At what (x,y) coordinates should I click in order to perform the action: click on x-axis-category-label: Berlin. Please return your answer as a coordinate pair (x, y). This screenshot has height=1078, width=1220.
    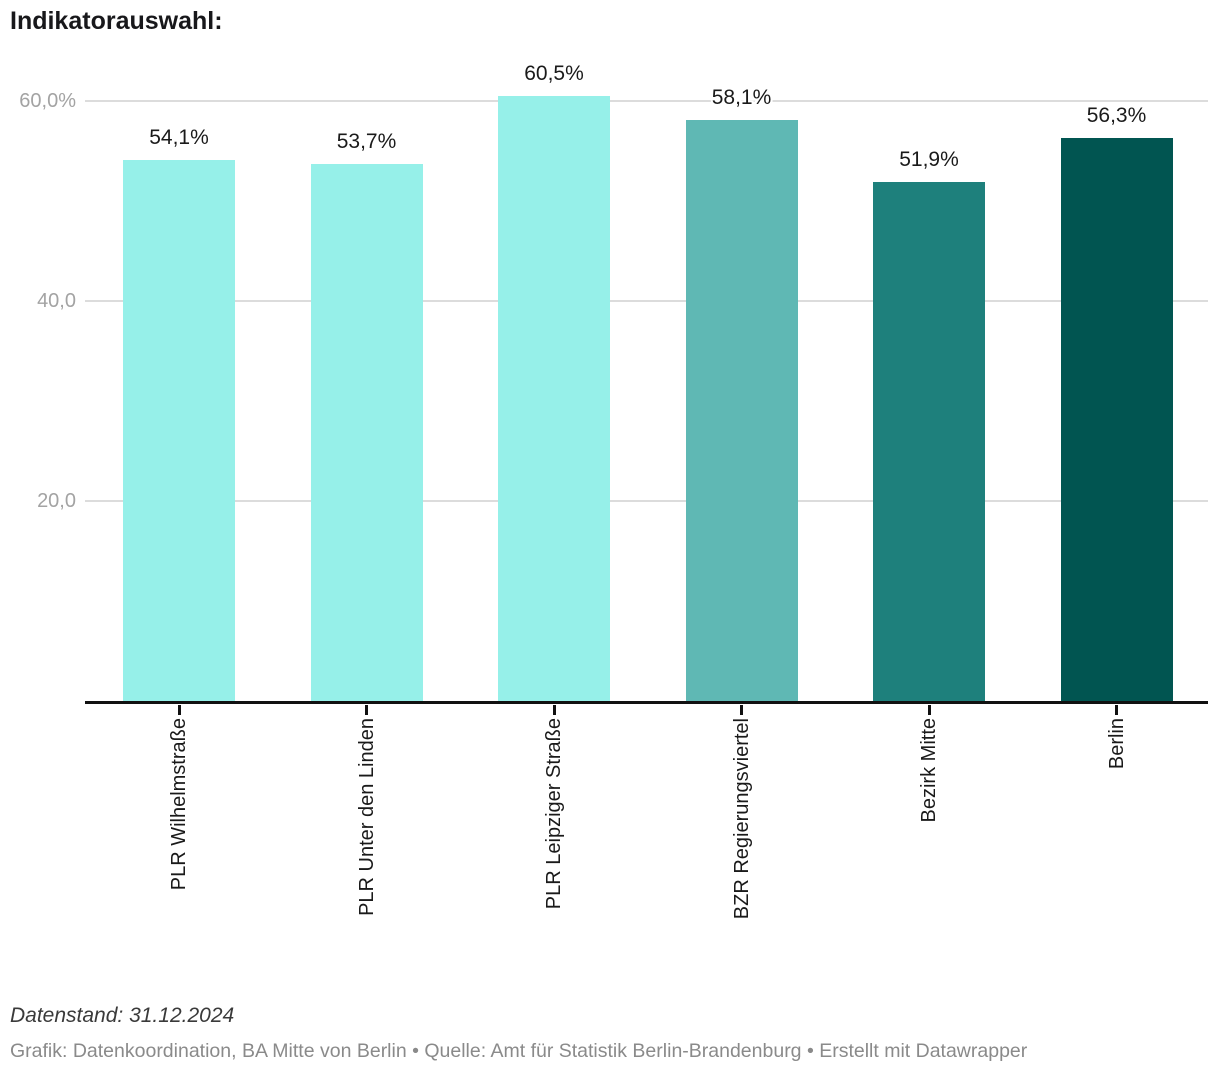
    Looking at the image, I should click on (1130, 743).